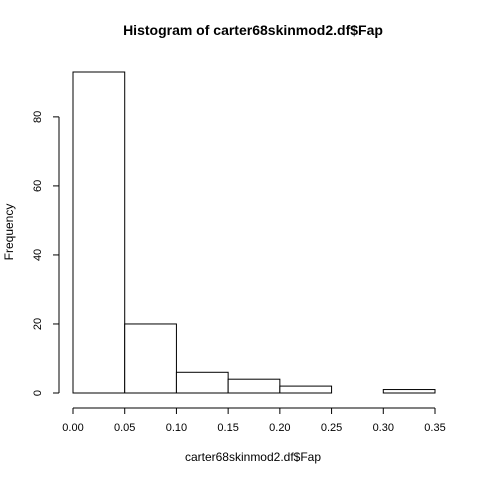  I want to click on x-tick-label: 0.30, so click(383, 428).